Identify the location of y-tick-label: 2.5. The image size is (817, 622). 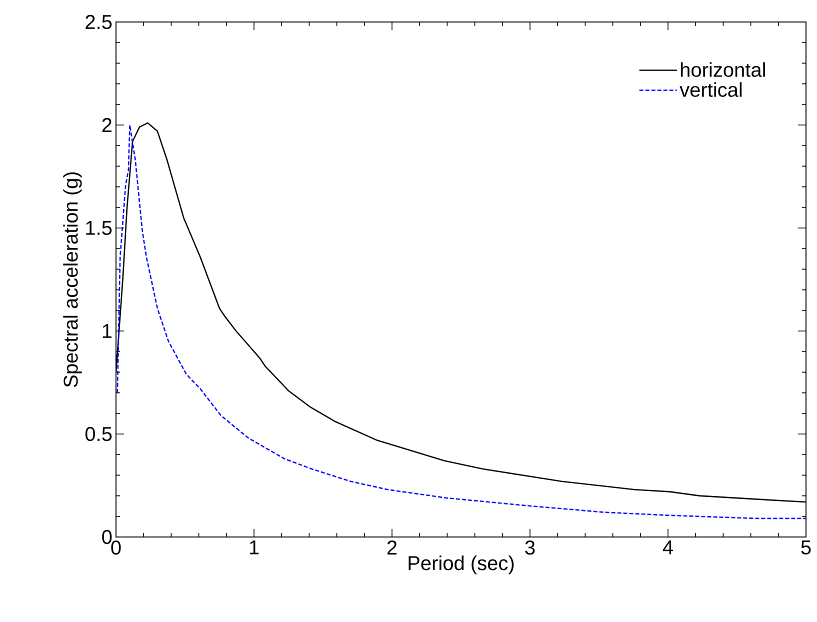
(99, 22).